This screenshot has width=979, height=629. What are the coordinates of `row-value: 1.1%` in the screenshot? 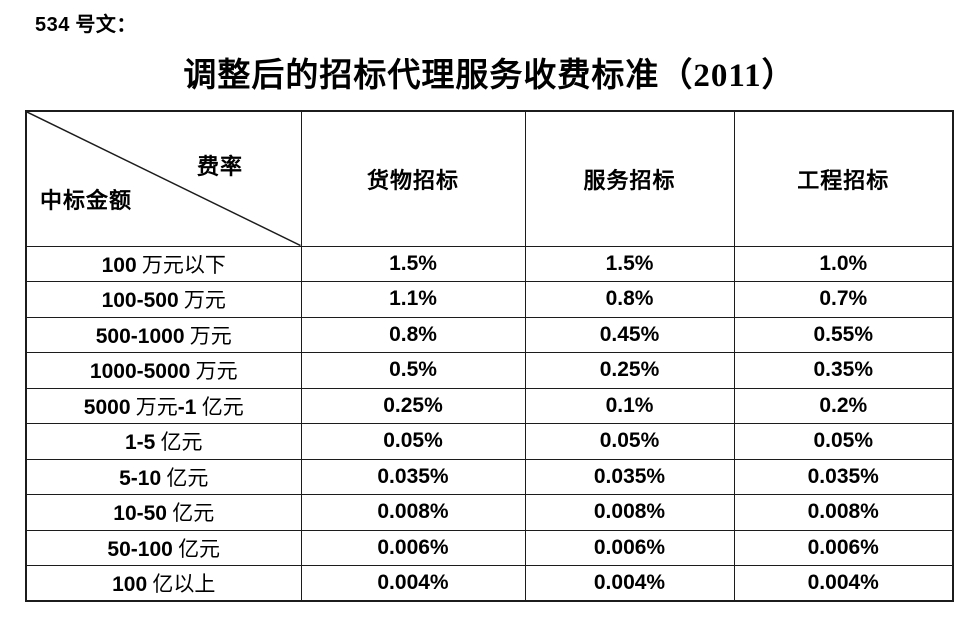 It's located at (413, 299).